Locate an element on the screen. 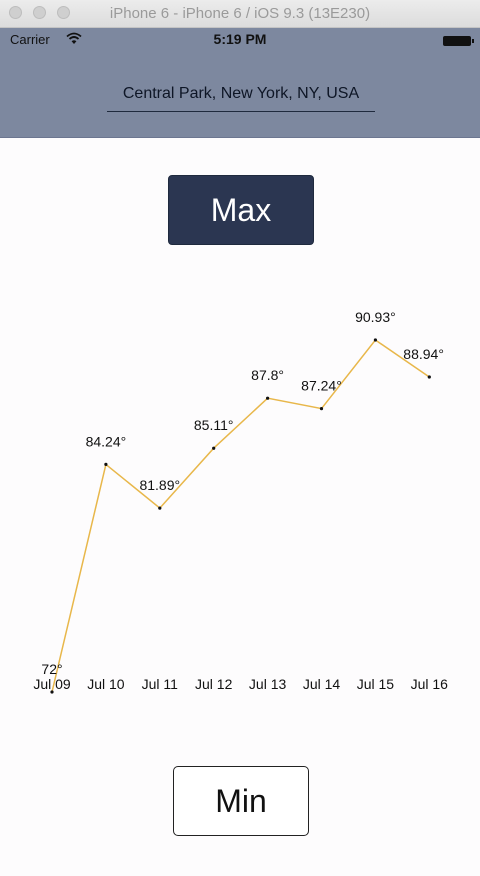 The image size is (480, 876). location-text: Central Park, New York, NY, USA is located at coordinates (241, 93).